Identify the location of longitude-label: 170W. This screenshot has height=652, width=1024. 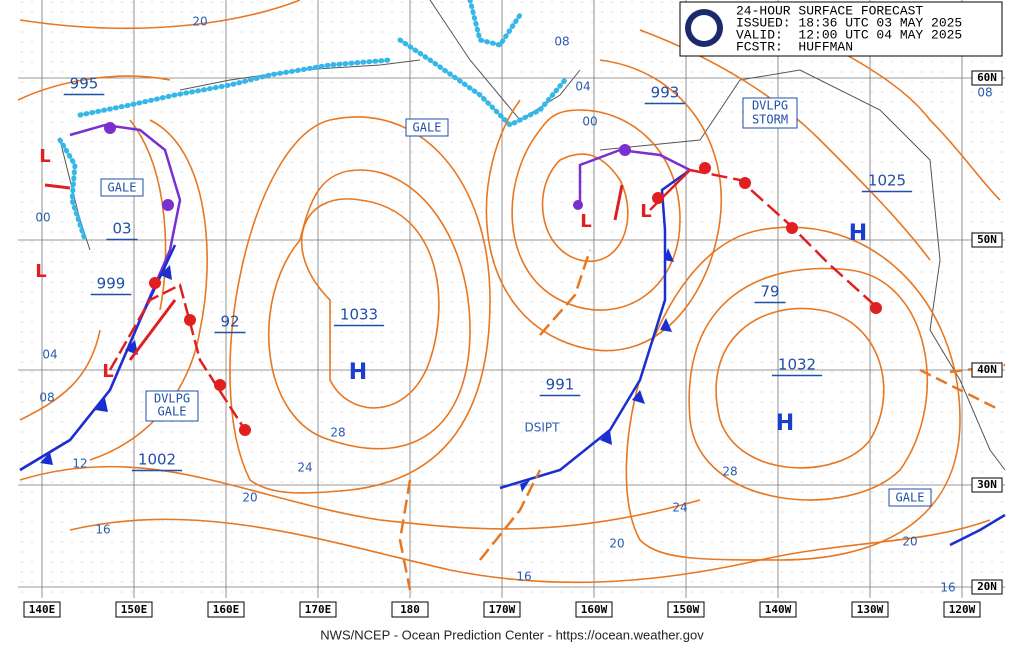
(502, 609).